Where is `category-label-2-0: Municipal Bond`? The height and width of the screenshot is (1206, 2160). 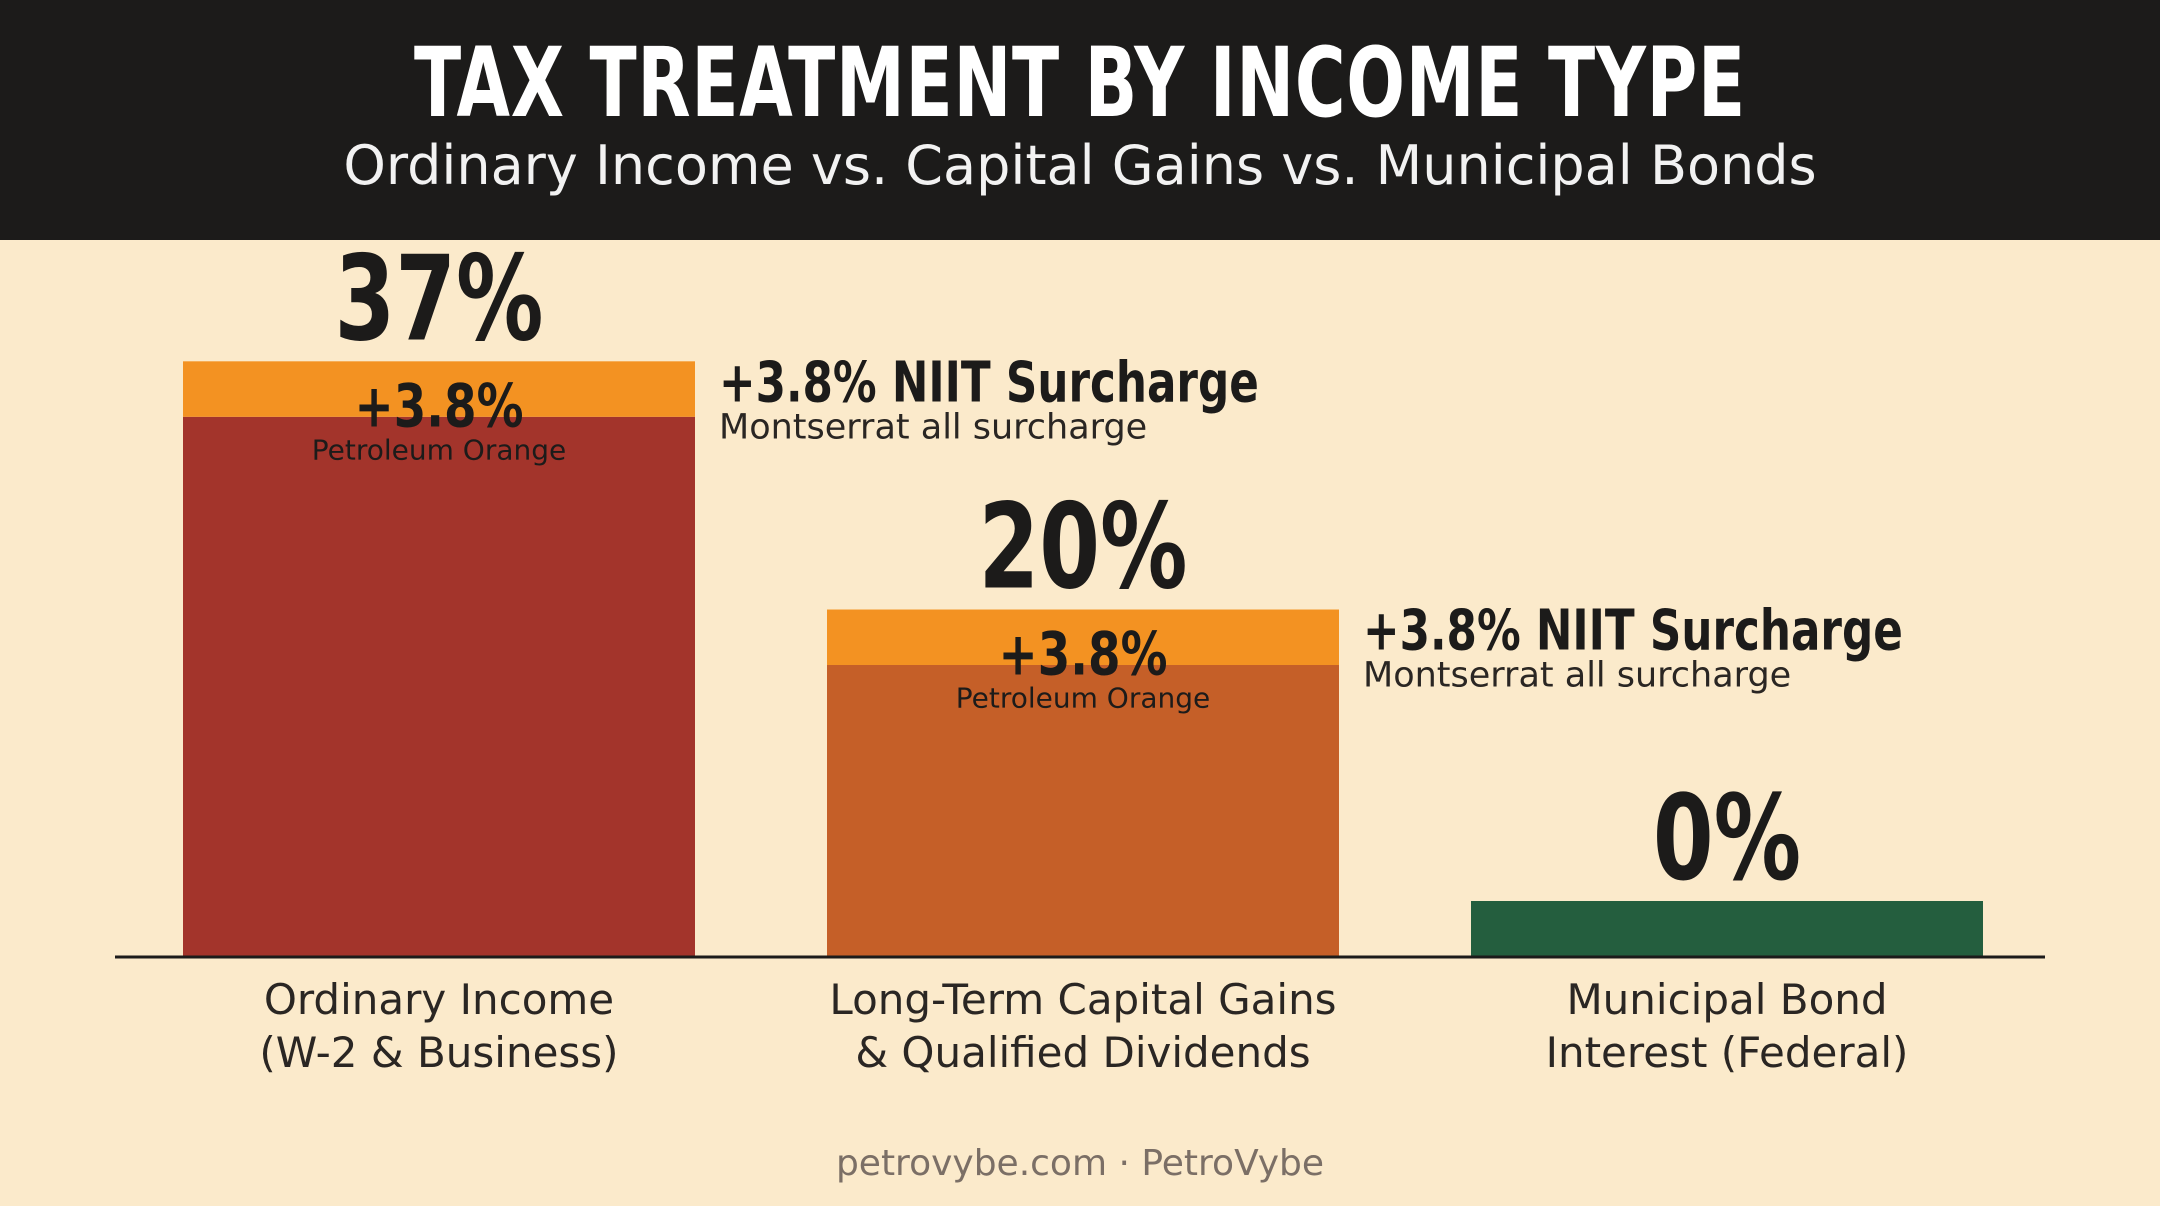 category-label-2-0: Municipal Bond is located at coordinates (1726, 999).